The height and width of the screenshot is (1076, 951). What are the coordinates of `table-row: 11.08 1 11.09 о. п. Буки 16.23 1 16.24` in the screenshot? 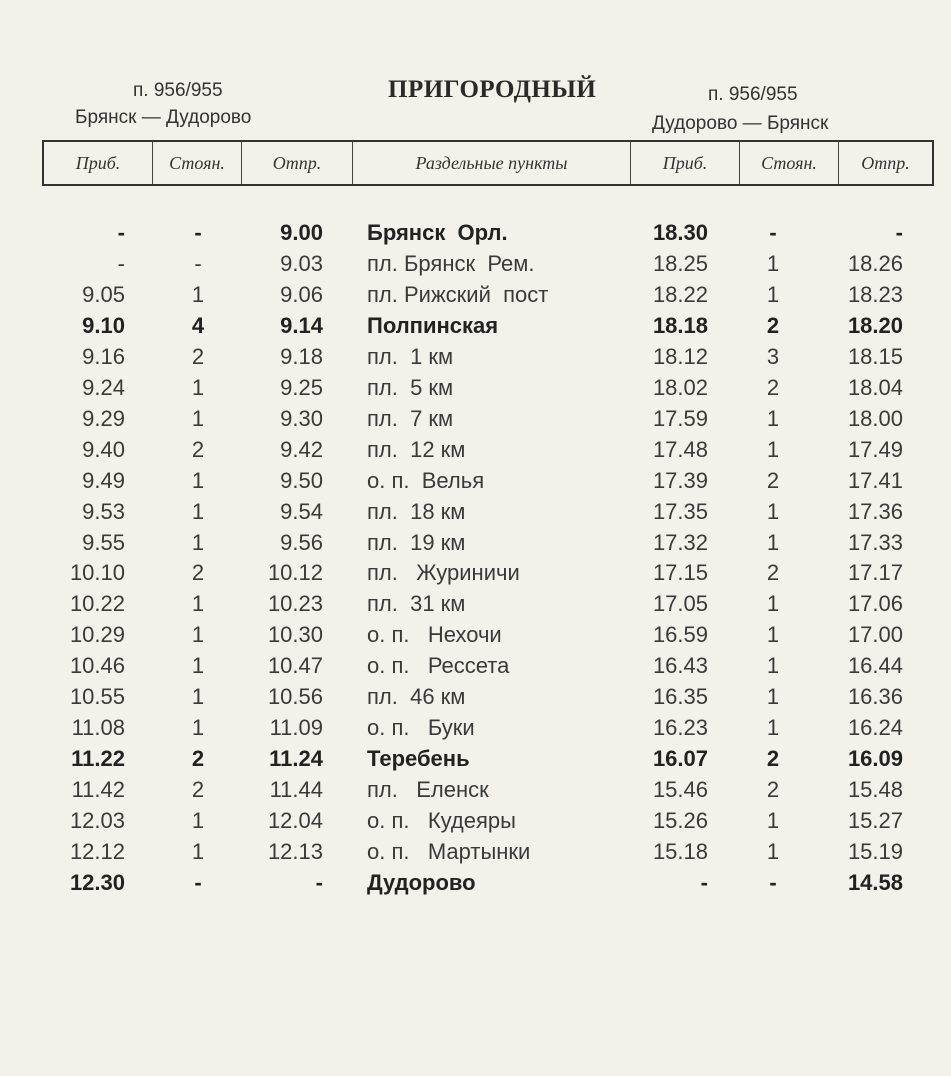 It's located at (475, 730).